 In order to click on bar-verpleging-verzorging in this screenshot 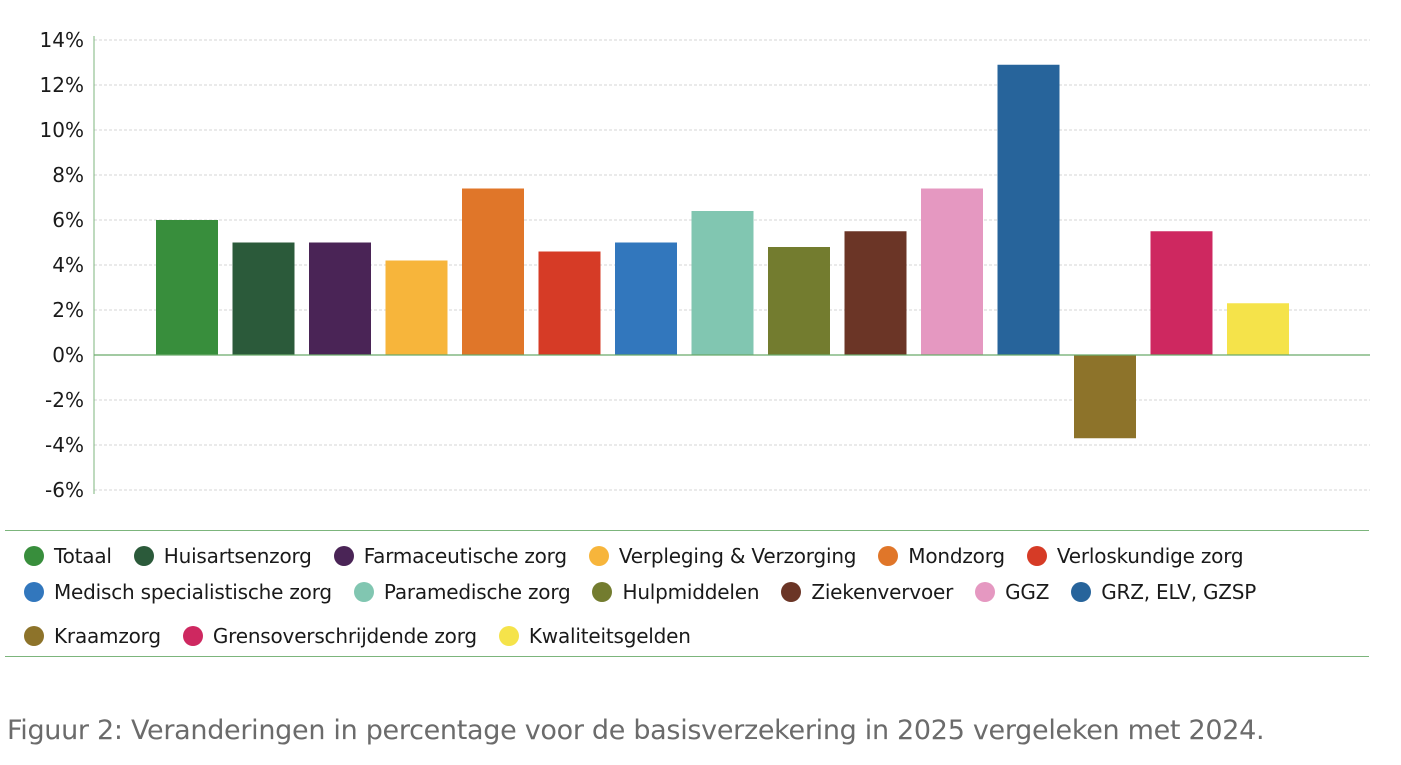, I will do `click(416, 307)`.